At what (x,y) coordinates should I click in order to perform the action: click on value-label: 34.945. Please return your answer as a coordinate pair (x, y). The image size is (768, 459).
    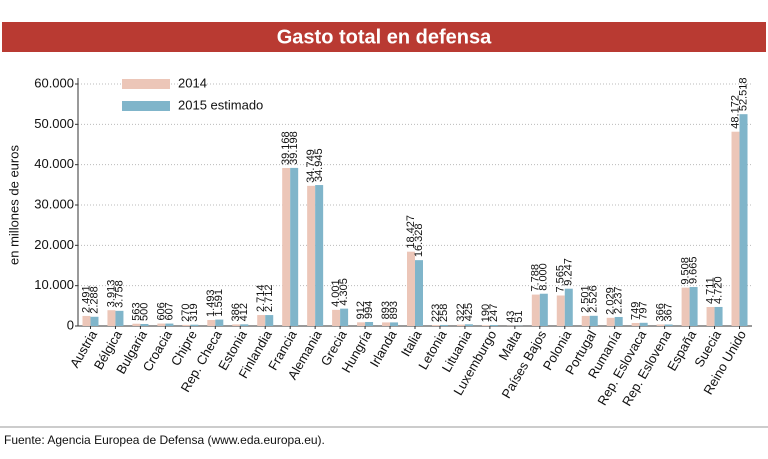
    Looking at the image, I should click on (319, 165).